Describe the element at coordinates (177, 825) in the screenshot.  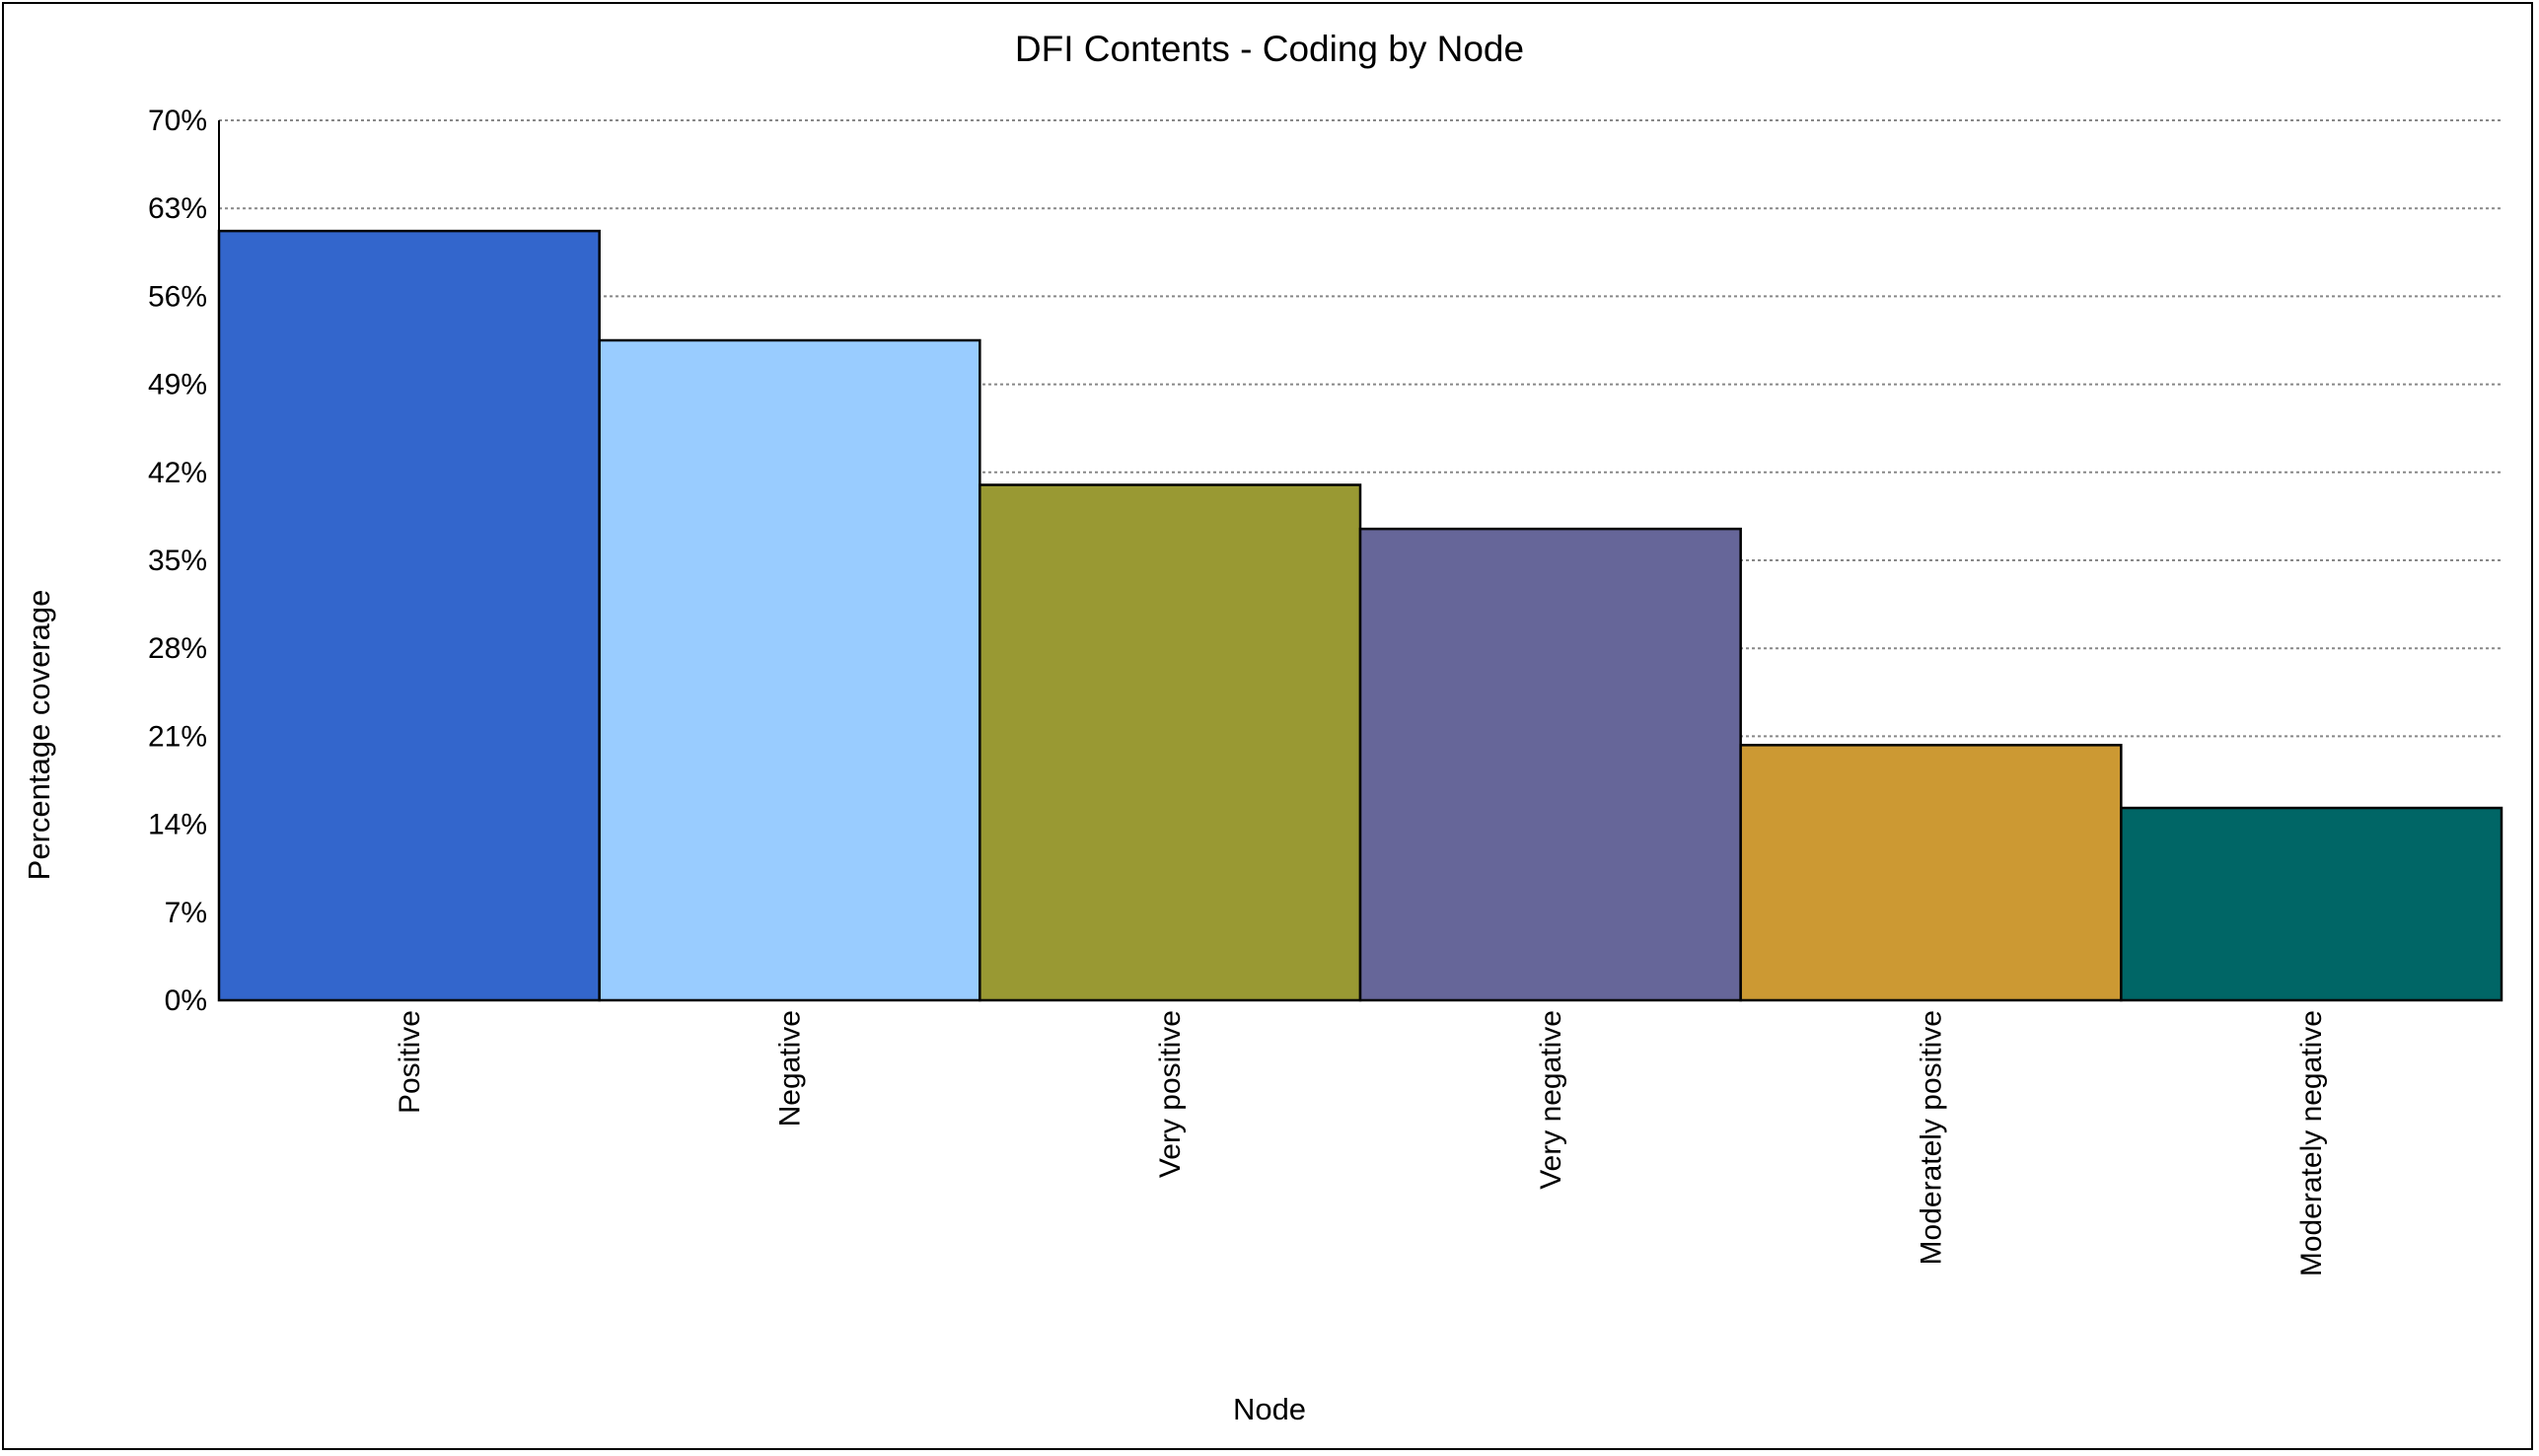
I see `y-tick-label: 14%` at that location.